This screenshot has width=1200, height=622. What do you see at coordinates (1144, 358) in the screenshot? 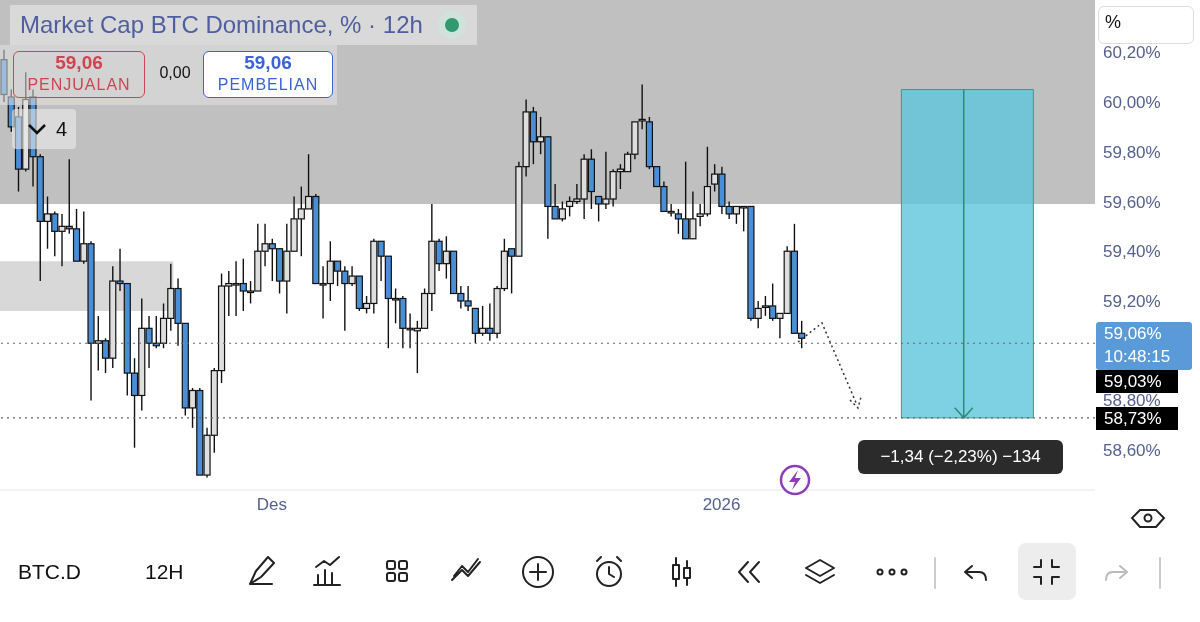
I see `text: 10:48:15` at bounding box center [1144, 358].